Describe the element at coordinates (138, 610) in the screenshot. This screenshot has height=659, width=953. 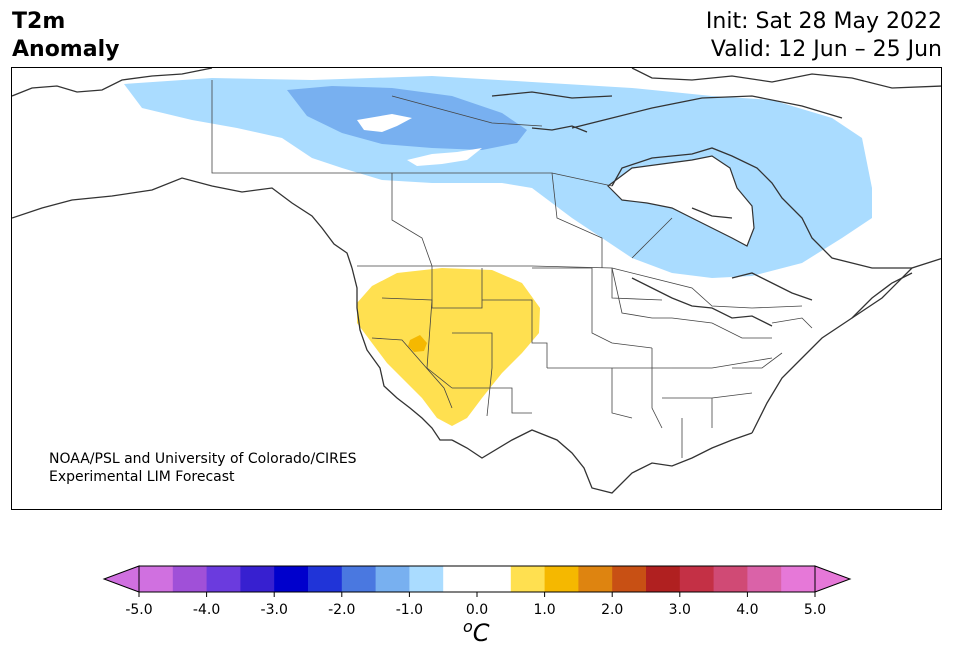
I see `colorbar-tick-label: -5.0` at that location.